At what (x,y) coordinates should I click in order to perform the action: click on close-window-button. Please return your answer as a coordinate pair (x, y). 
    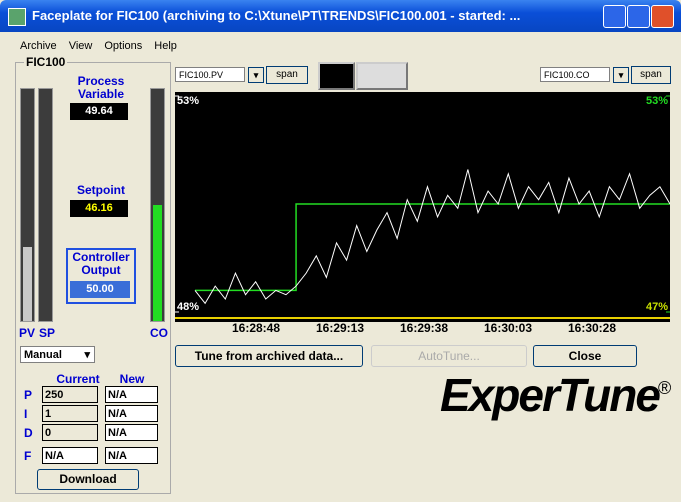
    Looking at the image, I should click on (662, 16).